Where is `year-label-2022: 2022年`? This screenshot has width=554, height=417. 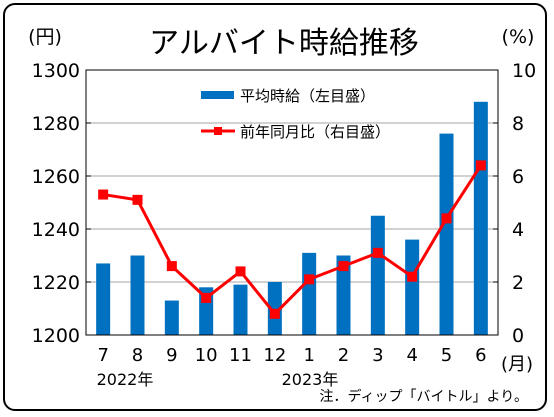
year-label-2022: 2022年 is located at coordinates (125, 379).